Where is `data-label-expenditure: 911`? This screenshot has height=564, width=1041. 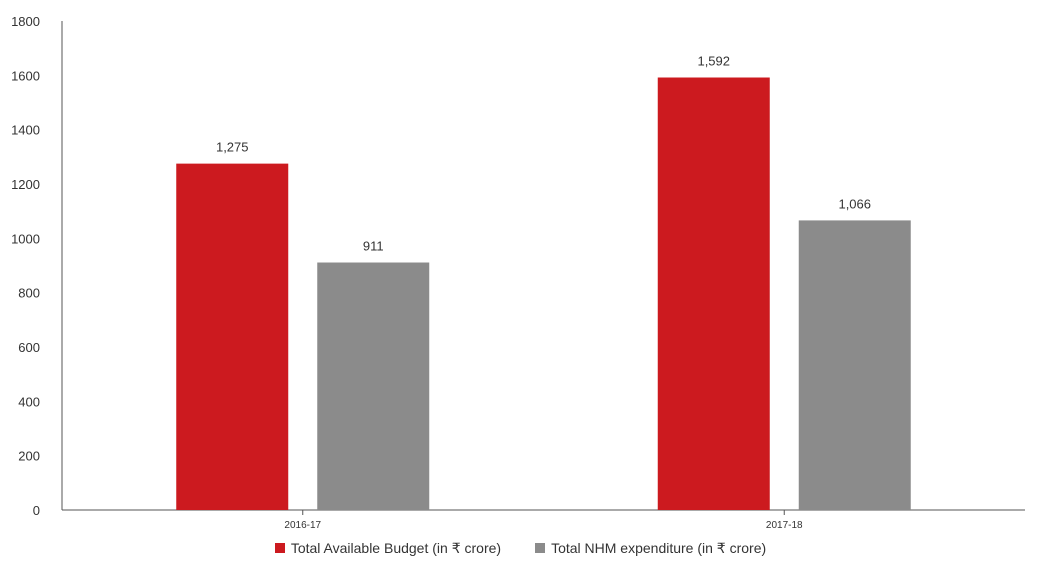
data-label-expenditure: 911 is located at coordinates (373, 246).